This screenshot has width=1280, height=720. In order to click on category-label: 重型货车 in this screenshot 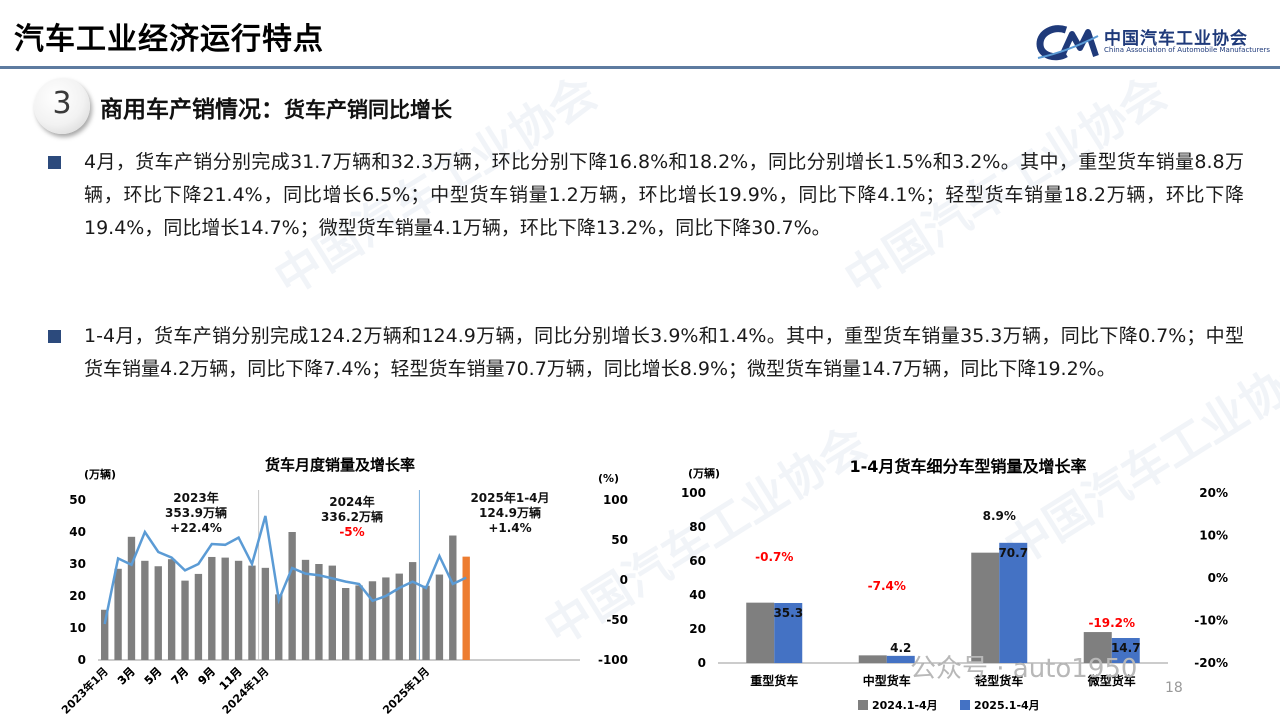, I will do `click(774, 680)`.